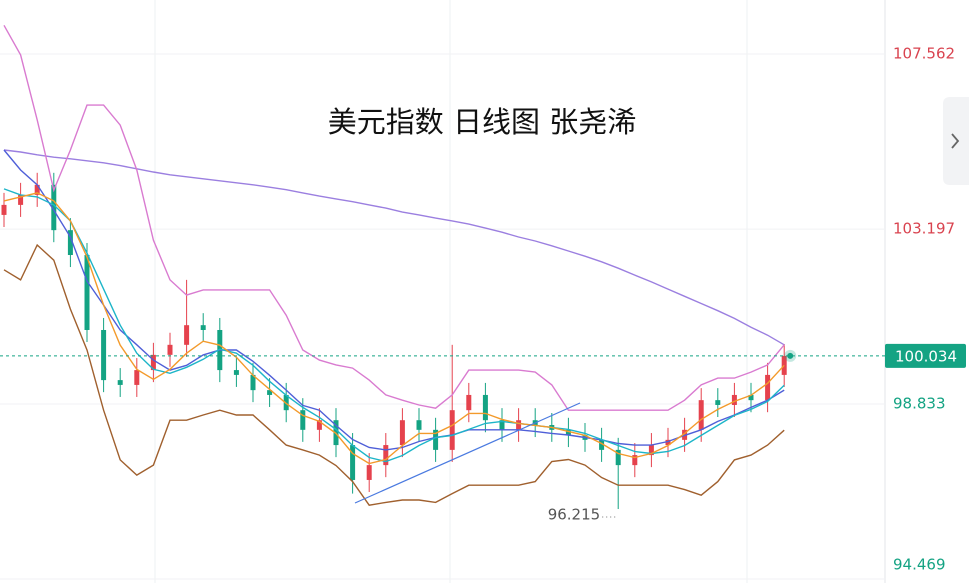 The width and height of the screenshot is (969, 583). Describe the element at coordinates (790, 355) in the screenshot. I see `last-price-dot` at that location.